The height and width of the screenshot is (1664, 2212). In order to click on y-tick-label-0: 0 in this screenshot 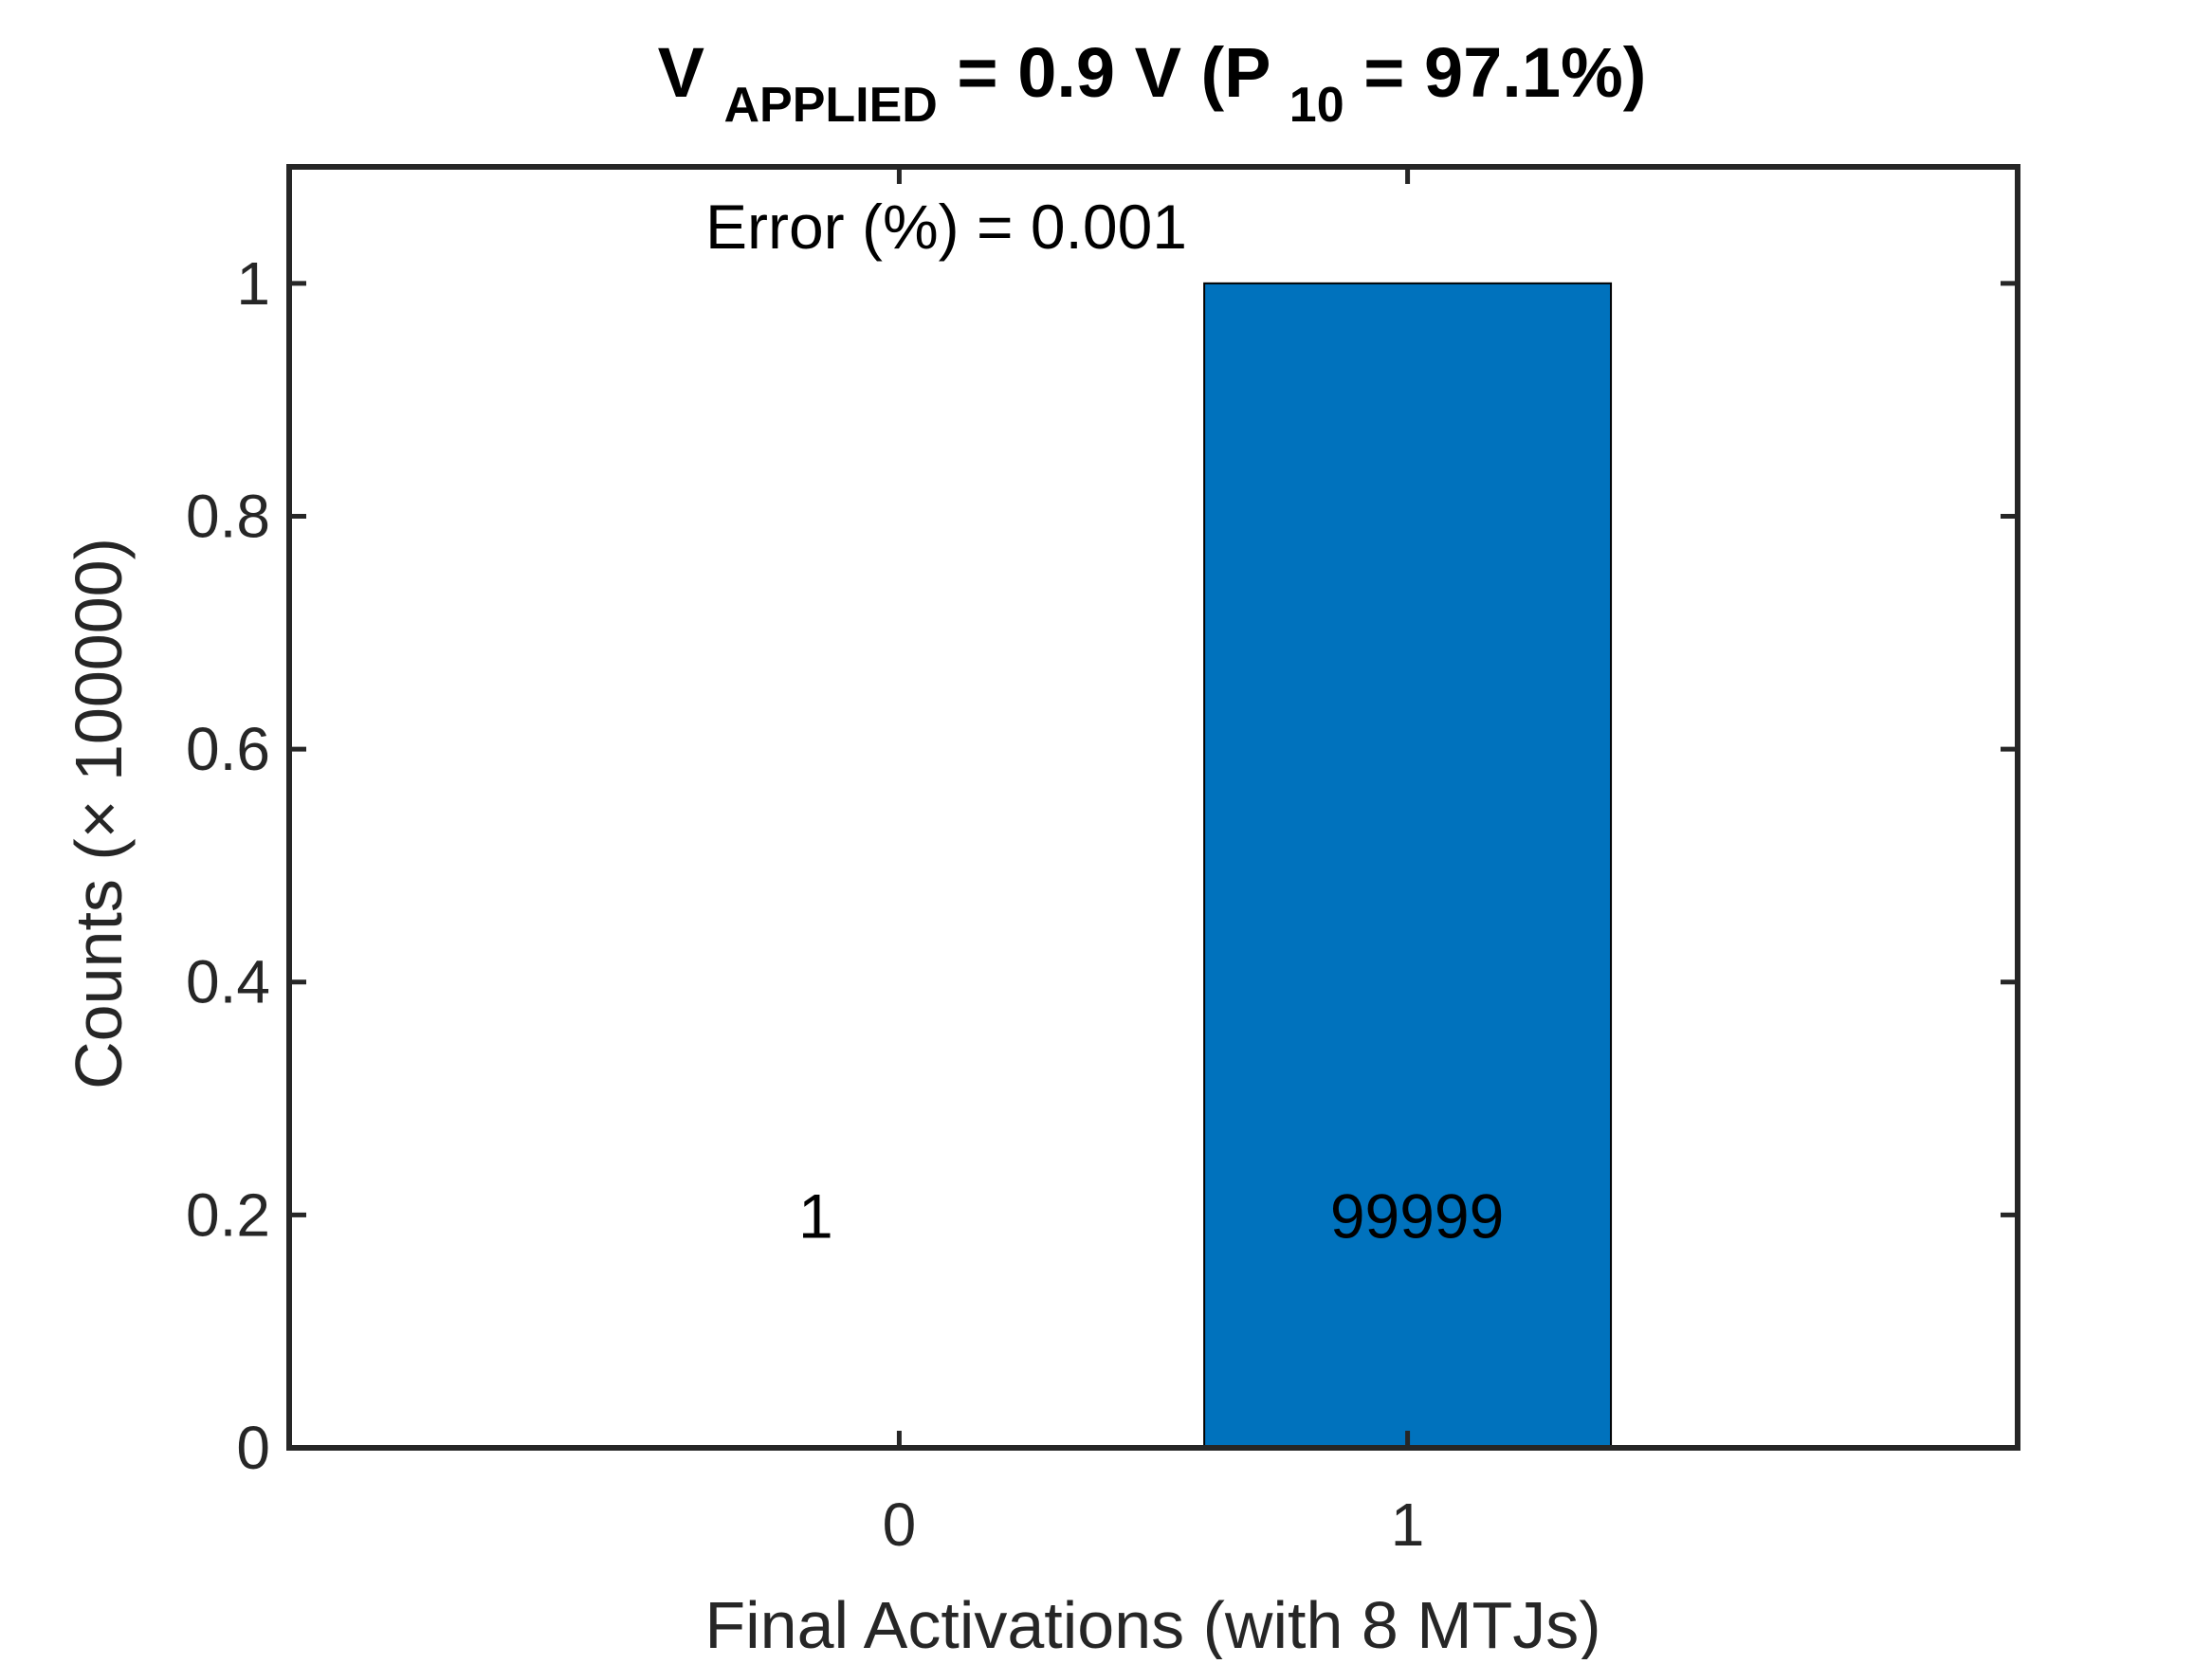, I will do `click(253, 1448)`.